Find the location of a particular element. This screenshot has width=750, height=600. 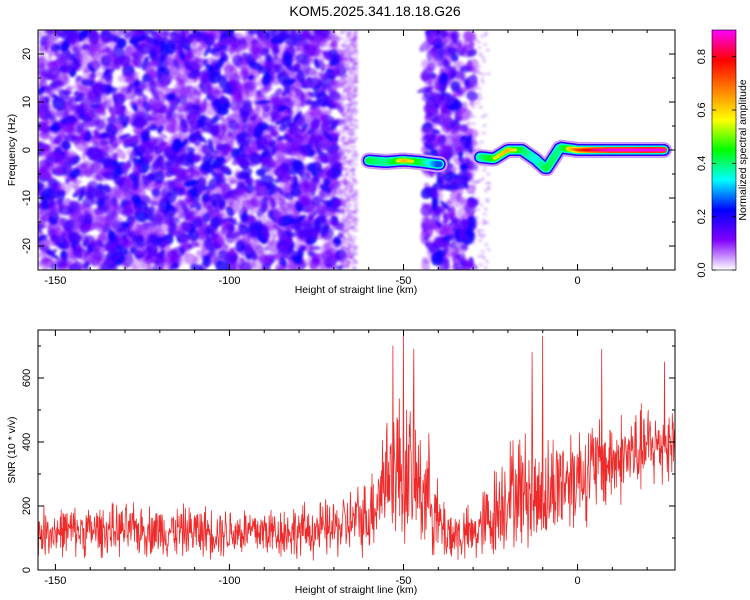

colorbar-tick-label: 0.0 is located at coordinates (702, 269).